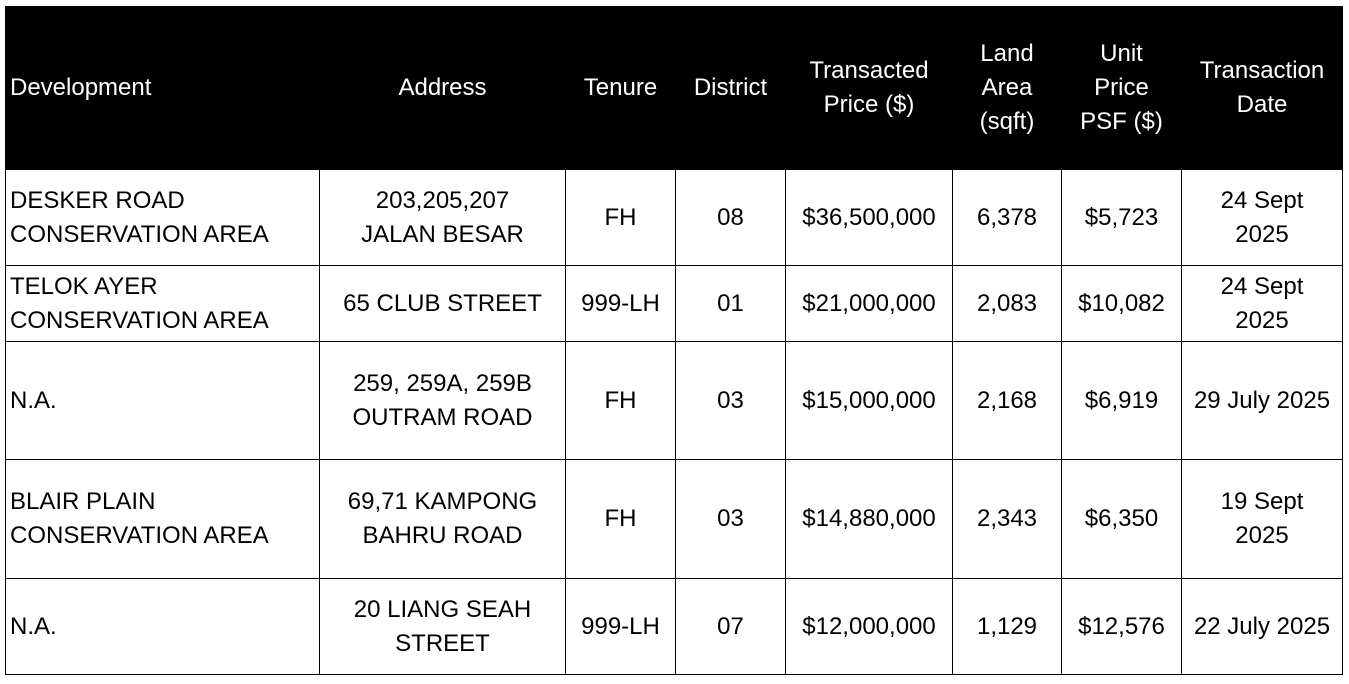  What do you see at coordinates (442, 217) in the screenshot?
I see `cell-address: 203,205,207 JALAN BESAR` at bounding box center [442, 217].